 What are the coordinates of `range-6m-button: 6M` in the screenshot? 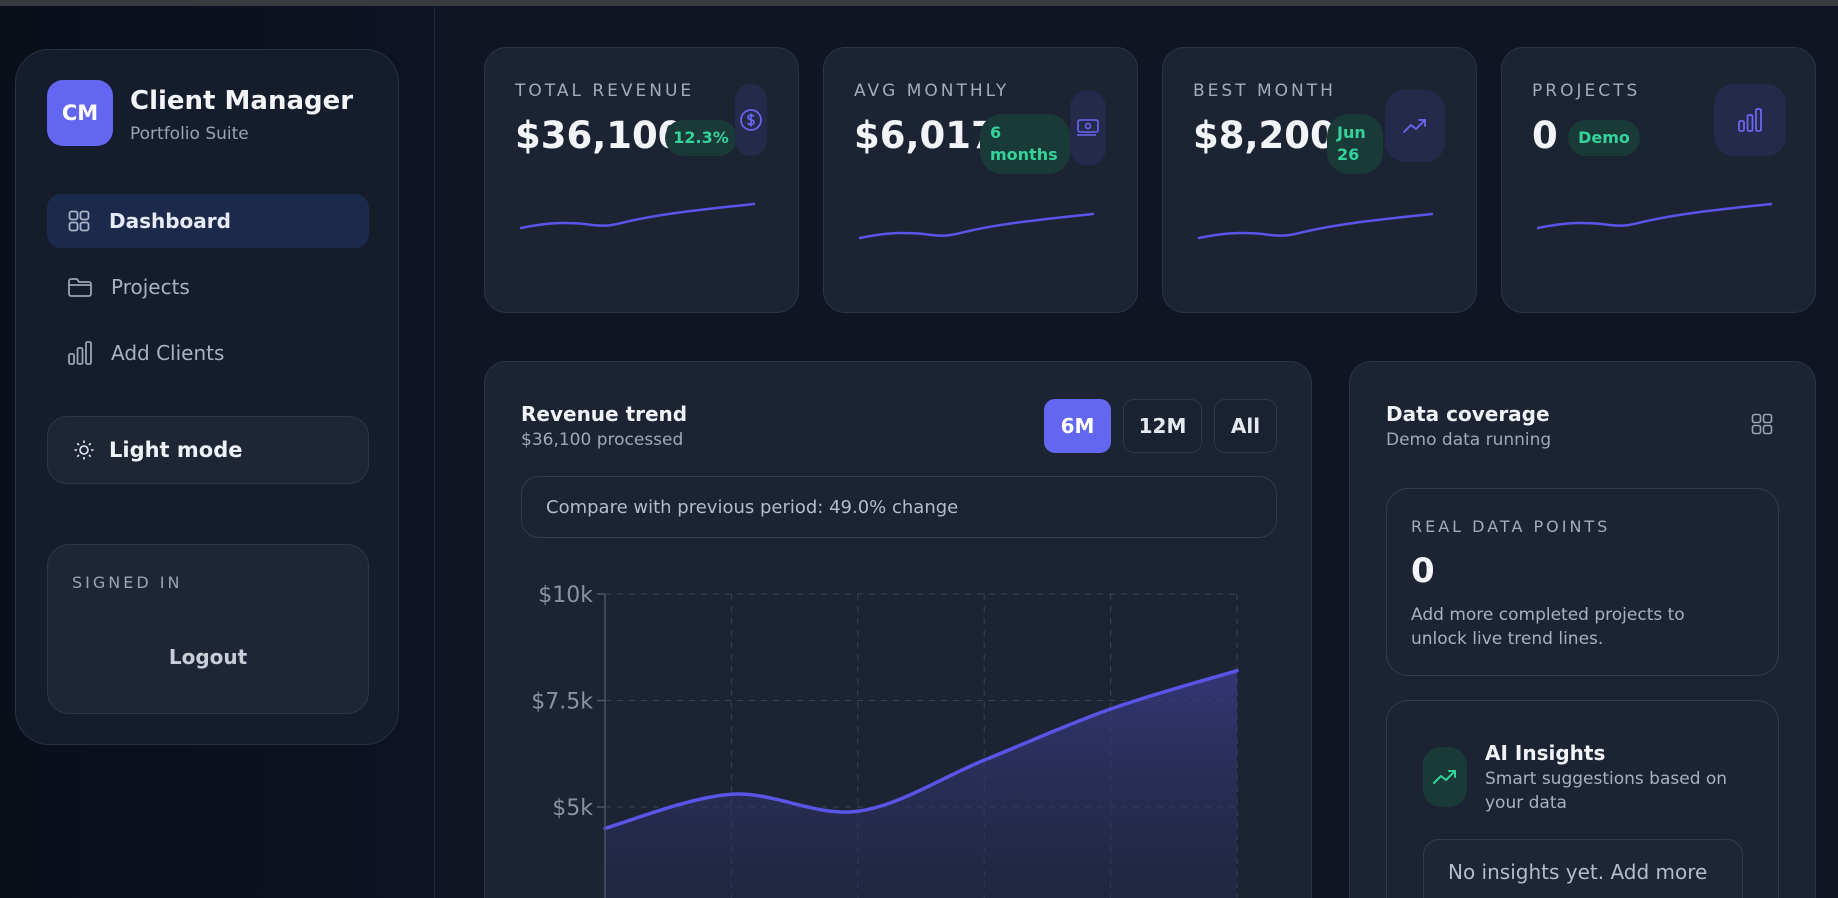 It's located at (1077, 426).